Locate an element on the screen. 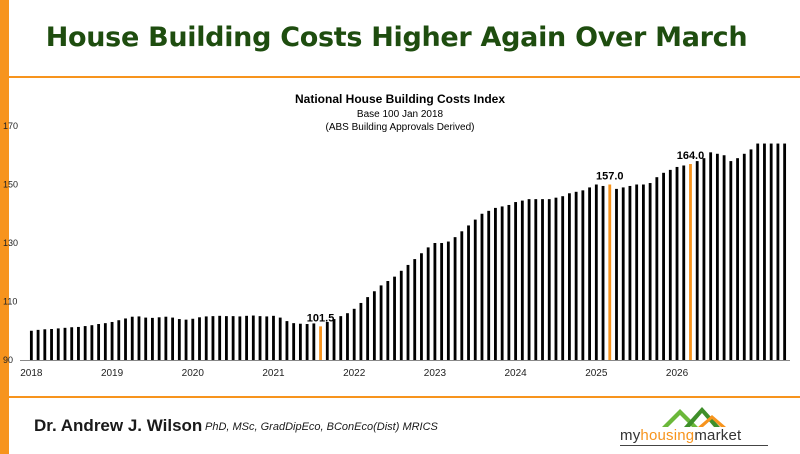 The width and height of the screenshot is (800, 454). logo-text-housing: housing is located at coordinates (667, 435).